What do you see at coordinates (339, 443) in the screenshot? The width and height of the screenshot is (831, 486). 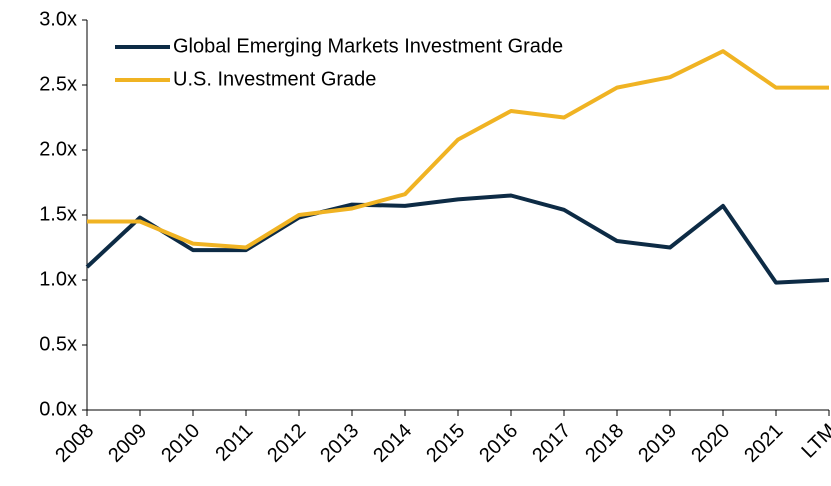 I see `x-tick-label: 2013` at bounding box center [339, 443].